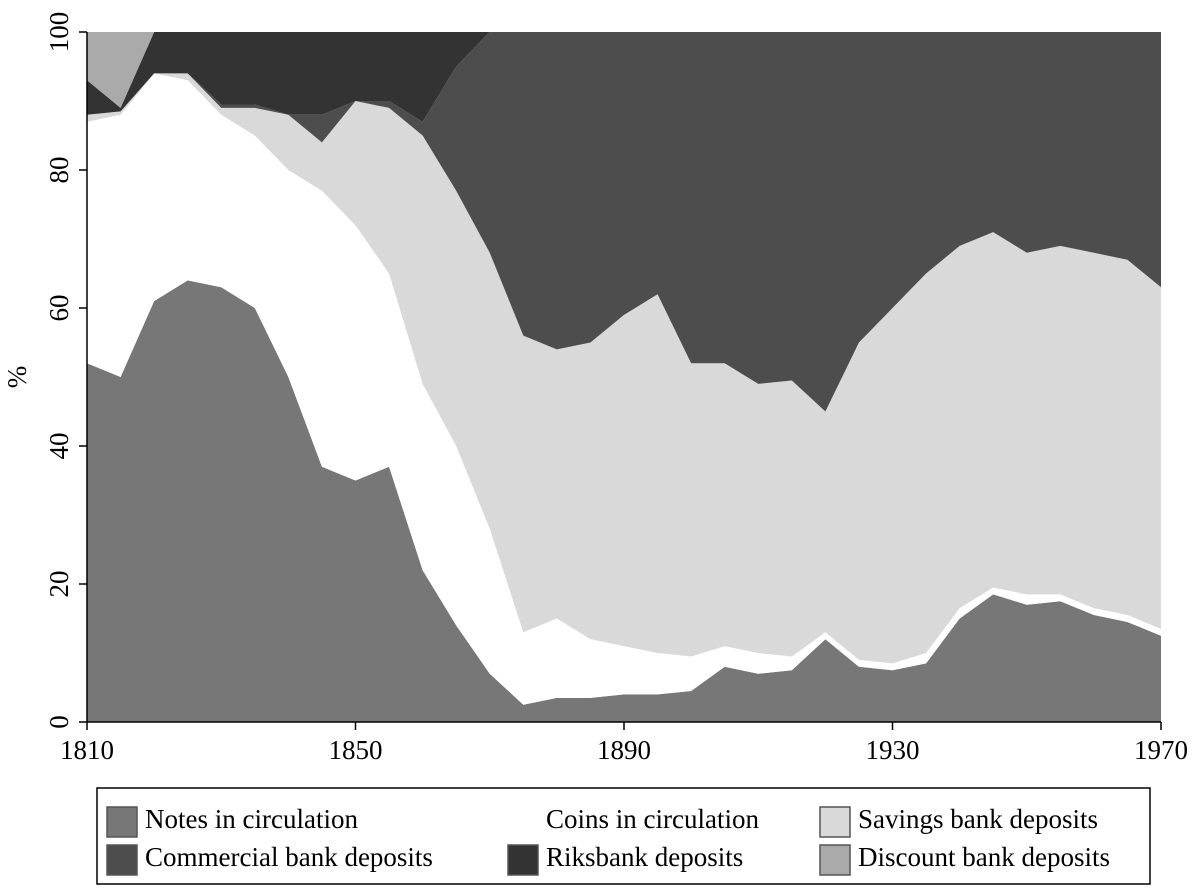 Image resolution: width=1203 pixels, height=891 pixels. Describe the element at coordinates (893, 750) in the screenshot. I see `x-tick-label: 1930` at that location.